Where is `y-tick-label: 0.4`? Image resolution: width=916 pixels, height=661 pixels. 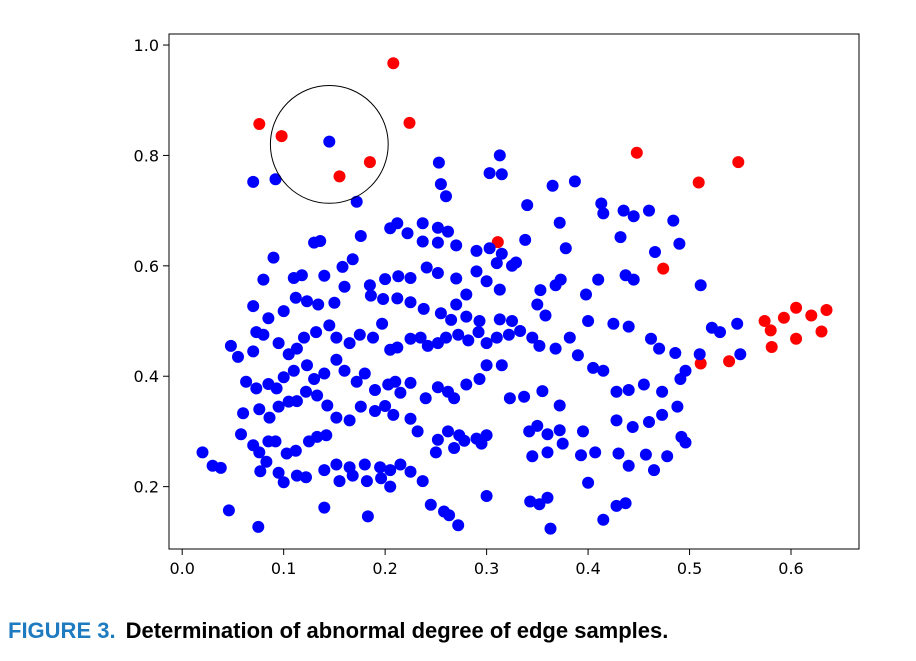 y-tick-label: 0.4 is located at coordinates (146, 376).